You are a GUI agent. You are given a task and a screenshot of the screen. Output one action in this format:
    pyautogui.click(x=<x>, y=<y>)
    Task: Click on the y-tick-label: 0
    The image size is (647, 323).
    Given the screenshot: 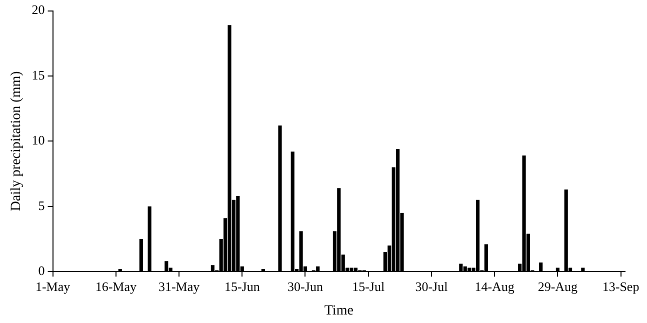 What is the action you would take?
    pyautogui.click(x=41, y=270)
    